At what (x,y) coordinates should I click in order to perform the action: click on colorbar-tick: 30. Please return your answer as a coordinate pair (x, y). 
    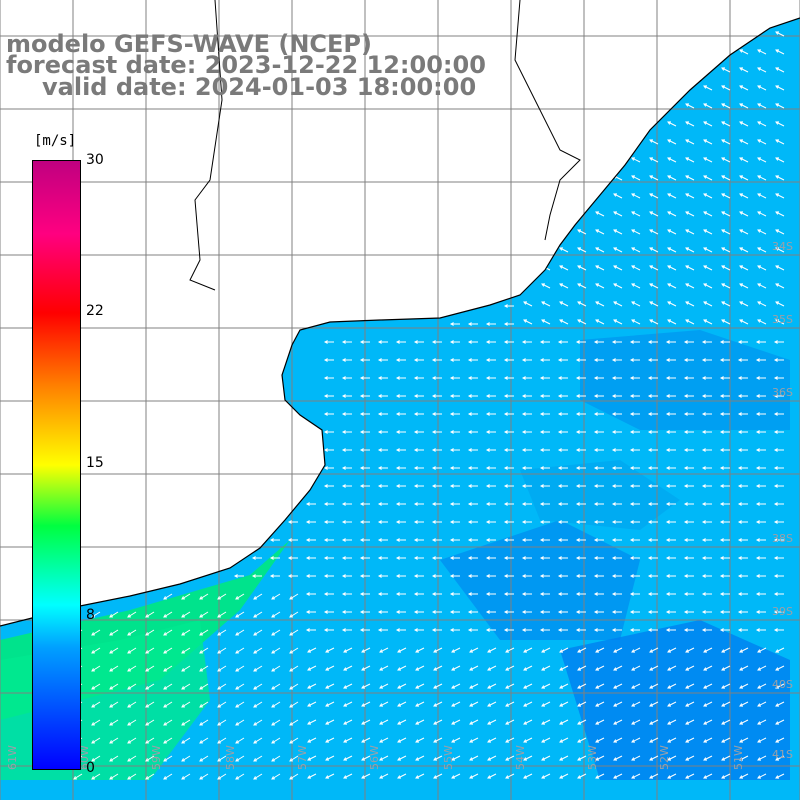
    Looking at the image, I should click on (95, 160).